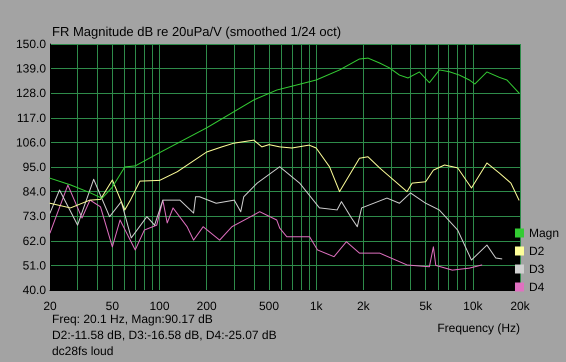 The height and width of the screenshot is (362, 566). What do you see at coordinates (34, 167) in the screenshot?
I see `y-tick-label: 95.0` at bounding box center [34, 167].